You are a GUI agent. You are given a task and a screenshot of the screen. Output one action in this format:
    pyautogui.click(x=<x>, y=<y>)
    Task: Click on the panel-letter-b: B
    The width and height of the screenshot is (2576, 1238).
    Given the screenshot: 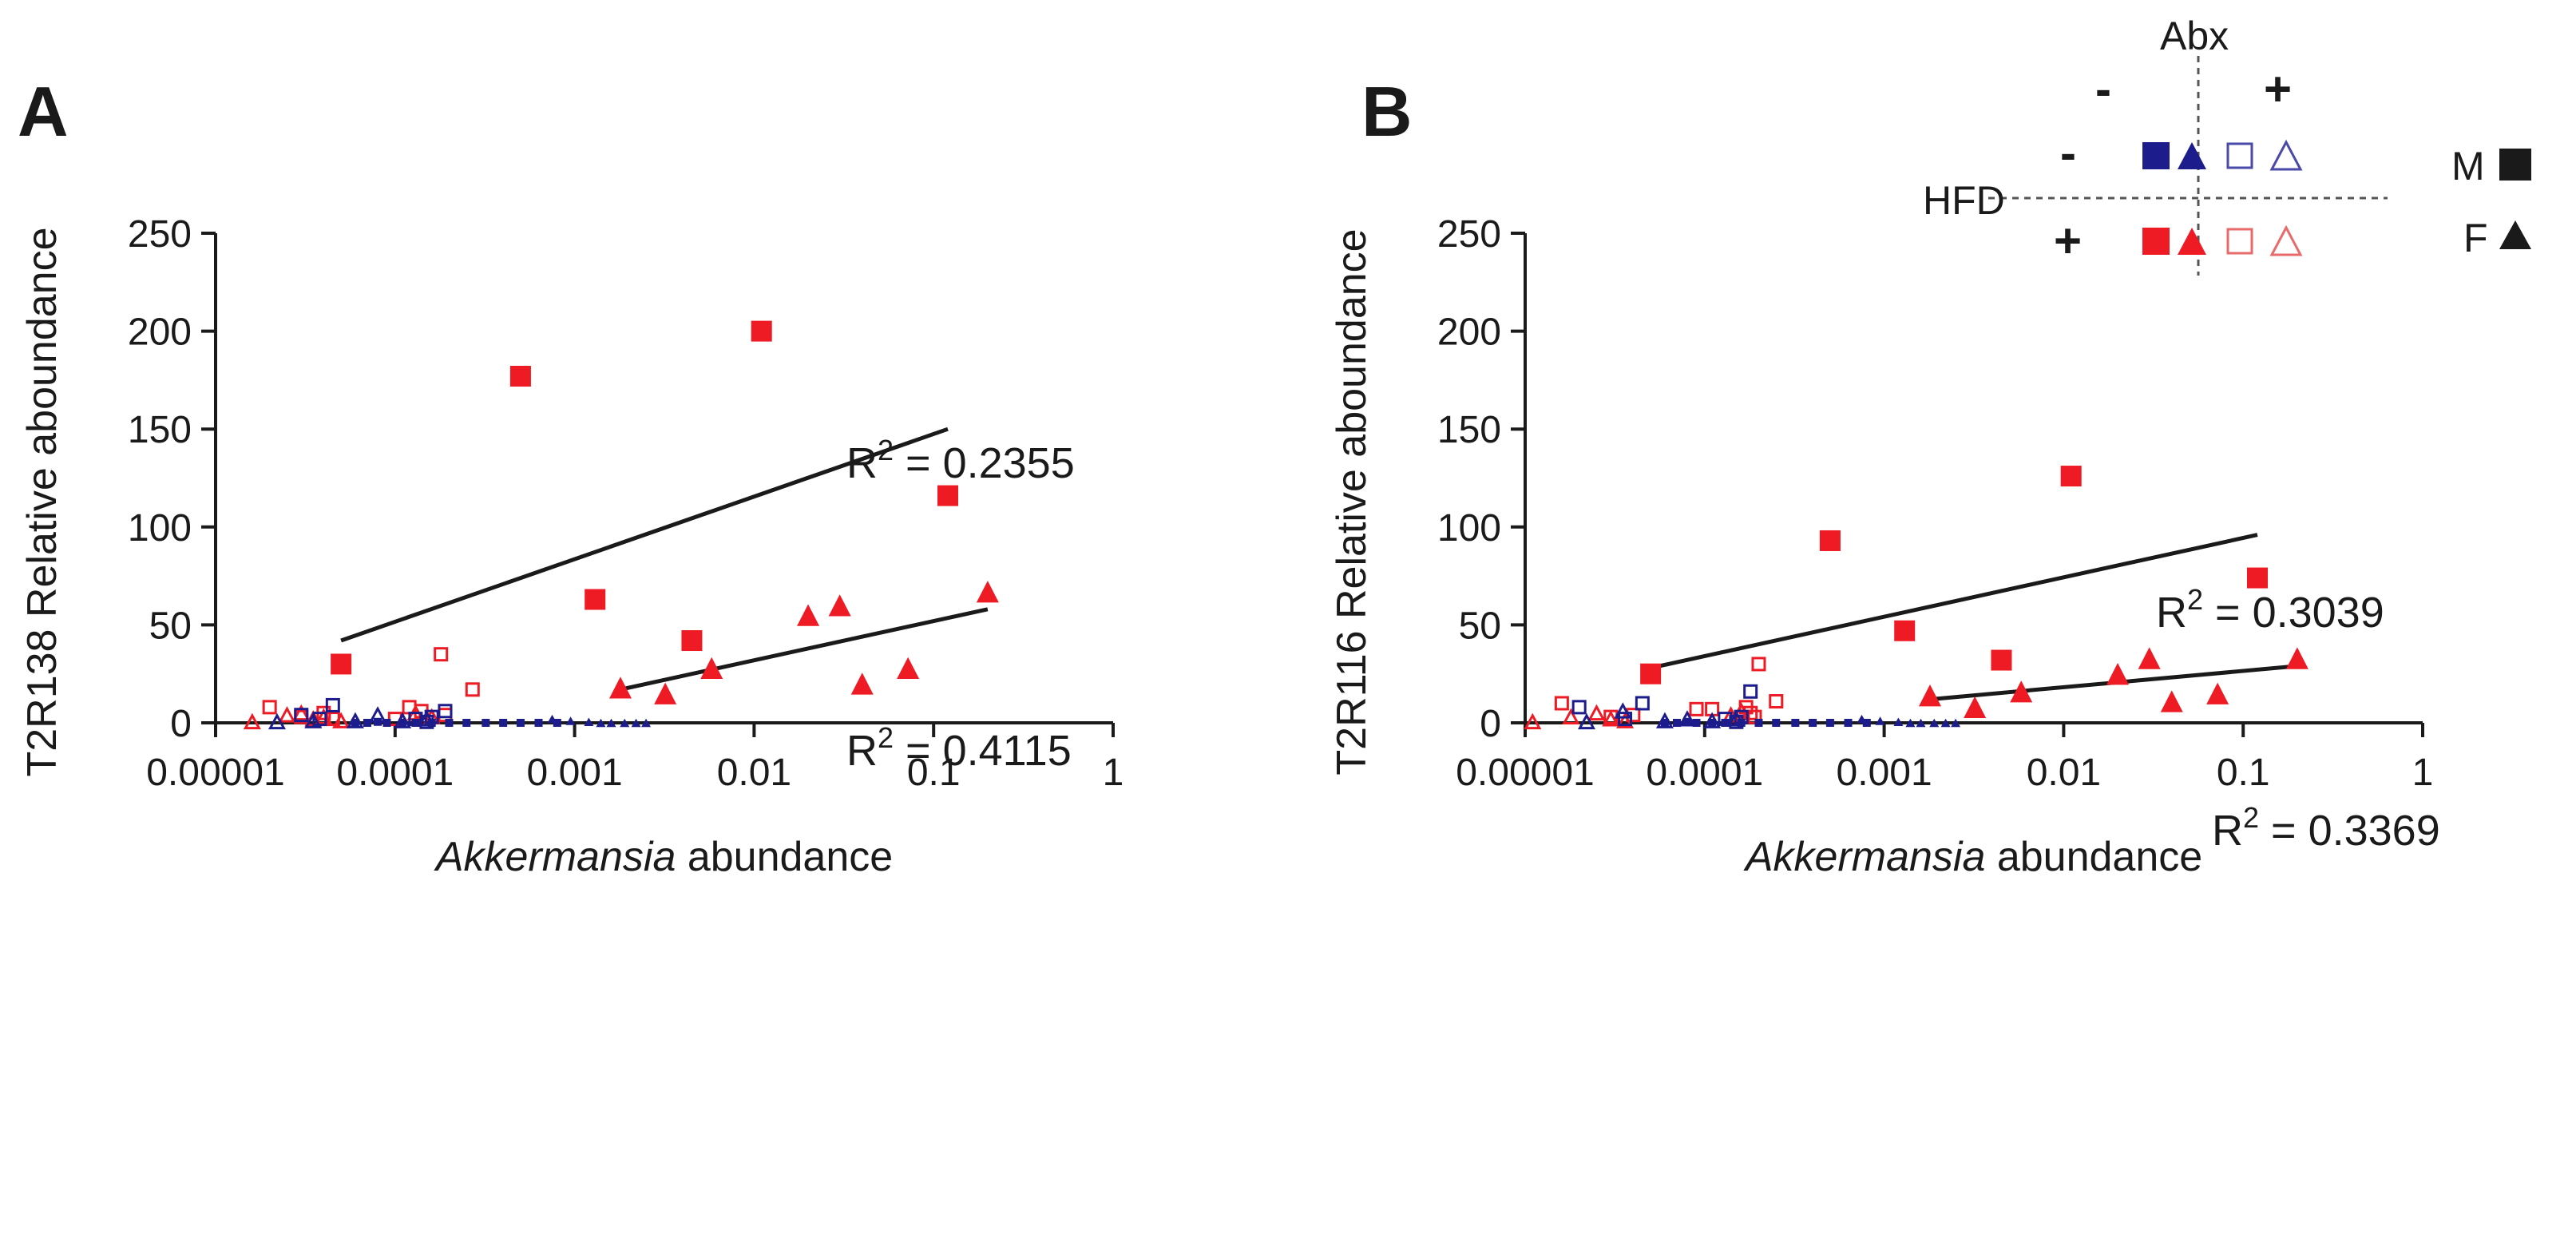 What is the action you would take?
    pyautogui.click(x=1387, y=111)
    